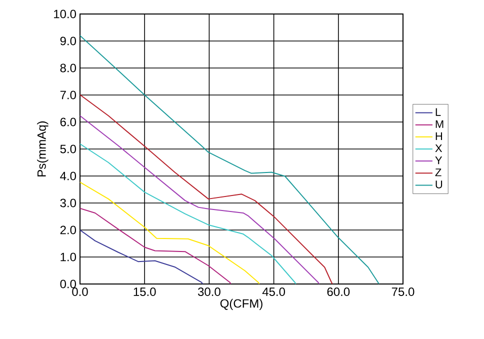 This screenshot has width=484, height=339. What do you see at coordinates (68, 95) in the screenshot?
I see `y-tick-label: 7.0` at bounding box center [68, 95].